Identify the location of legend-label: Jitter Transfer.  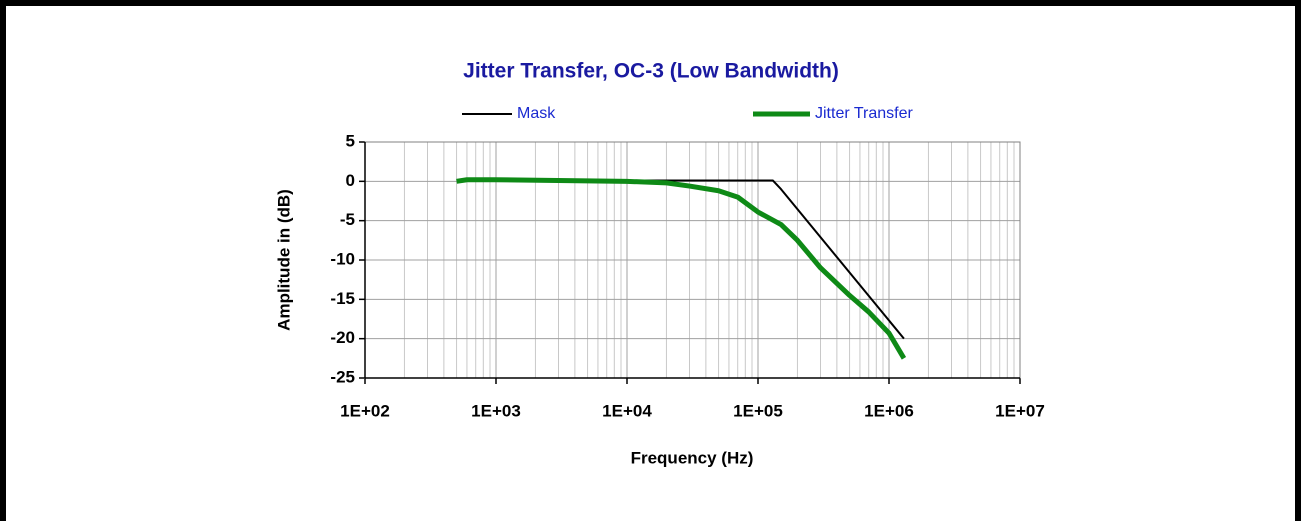
(864, 113).